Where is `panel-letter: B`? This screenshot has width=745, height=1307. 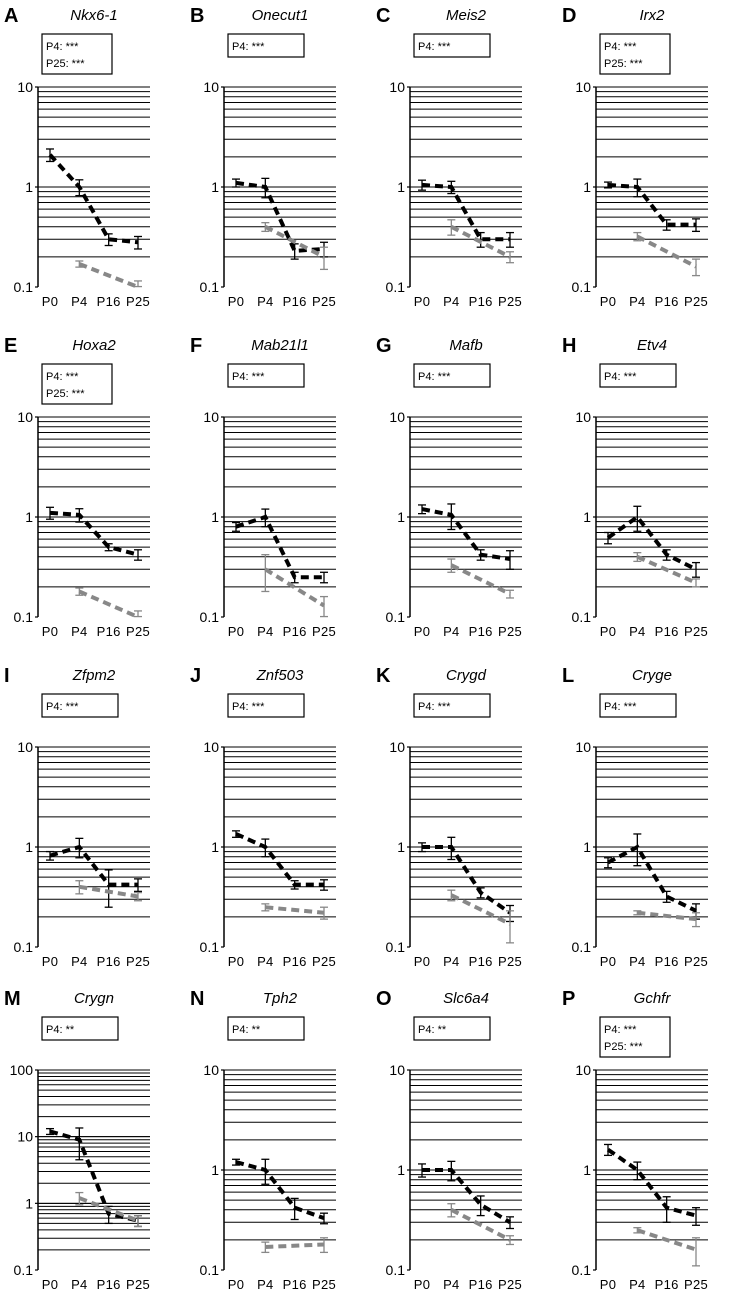
panel-letter: B is located at coordinates (197, 16).